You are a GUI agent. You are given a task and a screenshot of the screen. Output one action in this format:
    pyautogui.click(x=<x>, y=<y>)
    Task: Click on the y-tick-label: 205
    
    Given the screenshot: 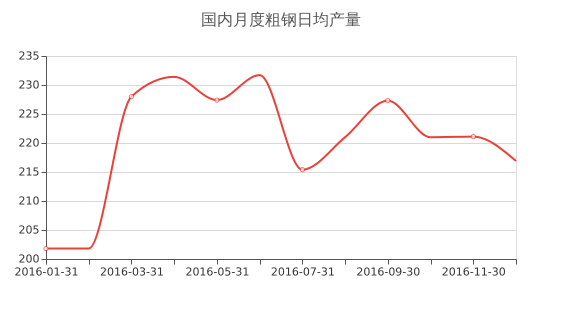 What is the action you would take?
    pyautogui.click(x=29, y=230)
    